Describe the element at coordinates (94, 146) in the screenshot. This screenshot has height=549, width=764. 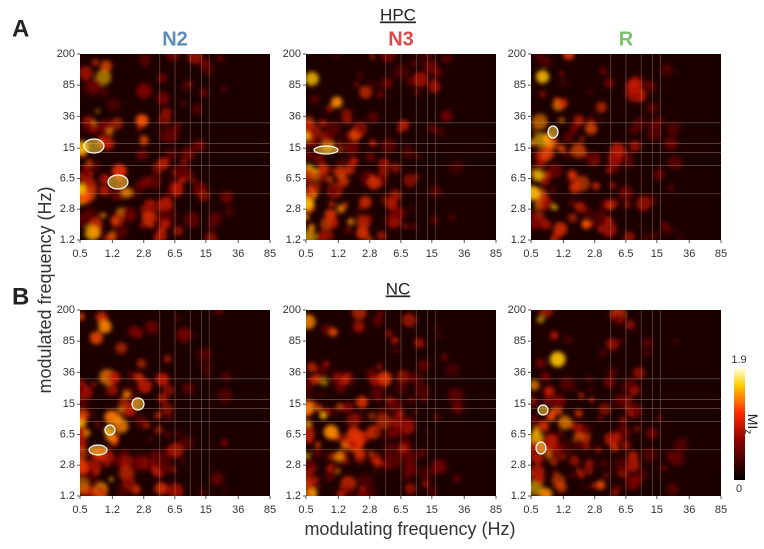
I see `significance-contour` at that location.